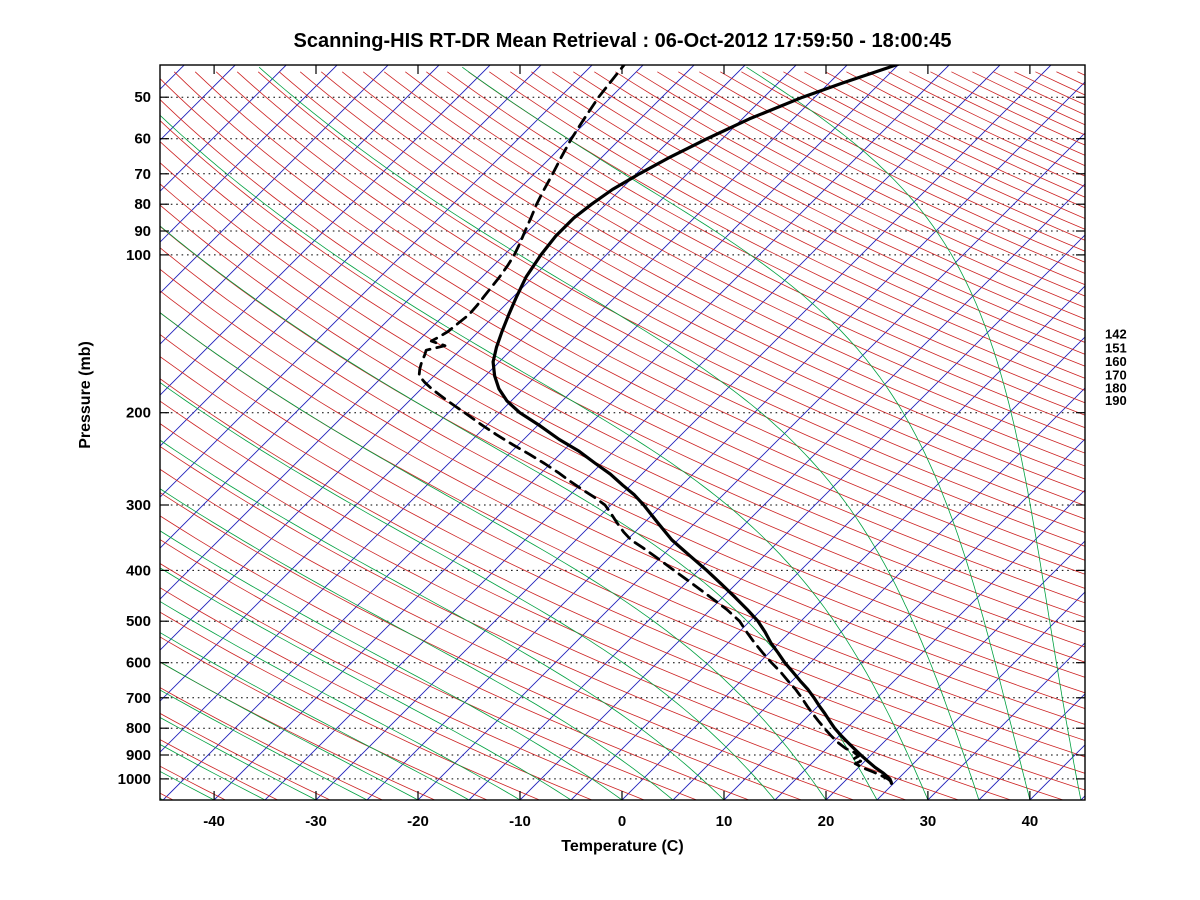 The image size is (1200, 900). What do you see at coordinates (1116, 388) in the screenshot?
I see `right-pressure-label: 180` at bounding box center [1116, 388].